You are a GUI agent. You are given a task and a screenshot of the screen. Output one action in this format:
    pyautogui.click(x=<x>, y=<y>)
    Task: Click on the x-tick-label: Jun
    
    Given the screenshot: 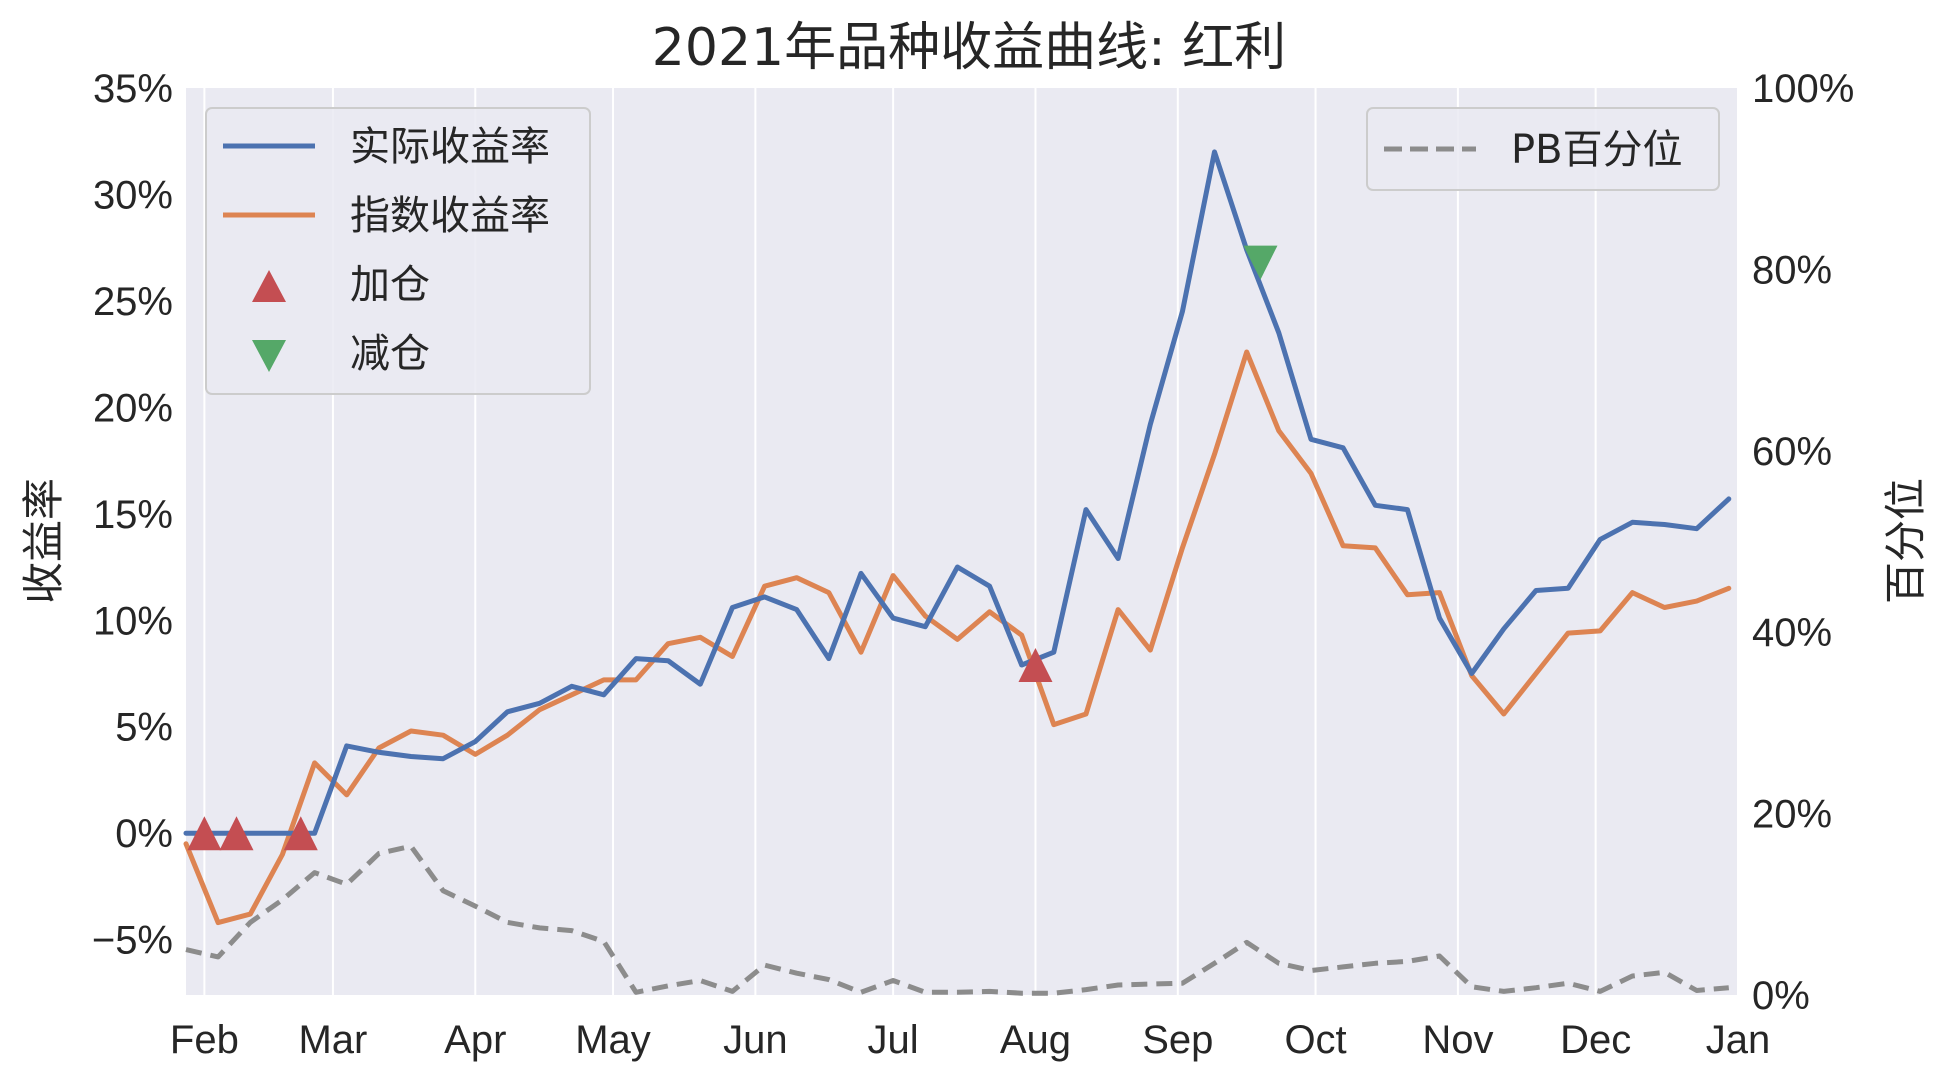 What is the action you would take?
    pyautogui.click(x=755, y=1040)
    